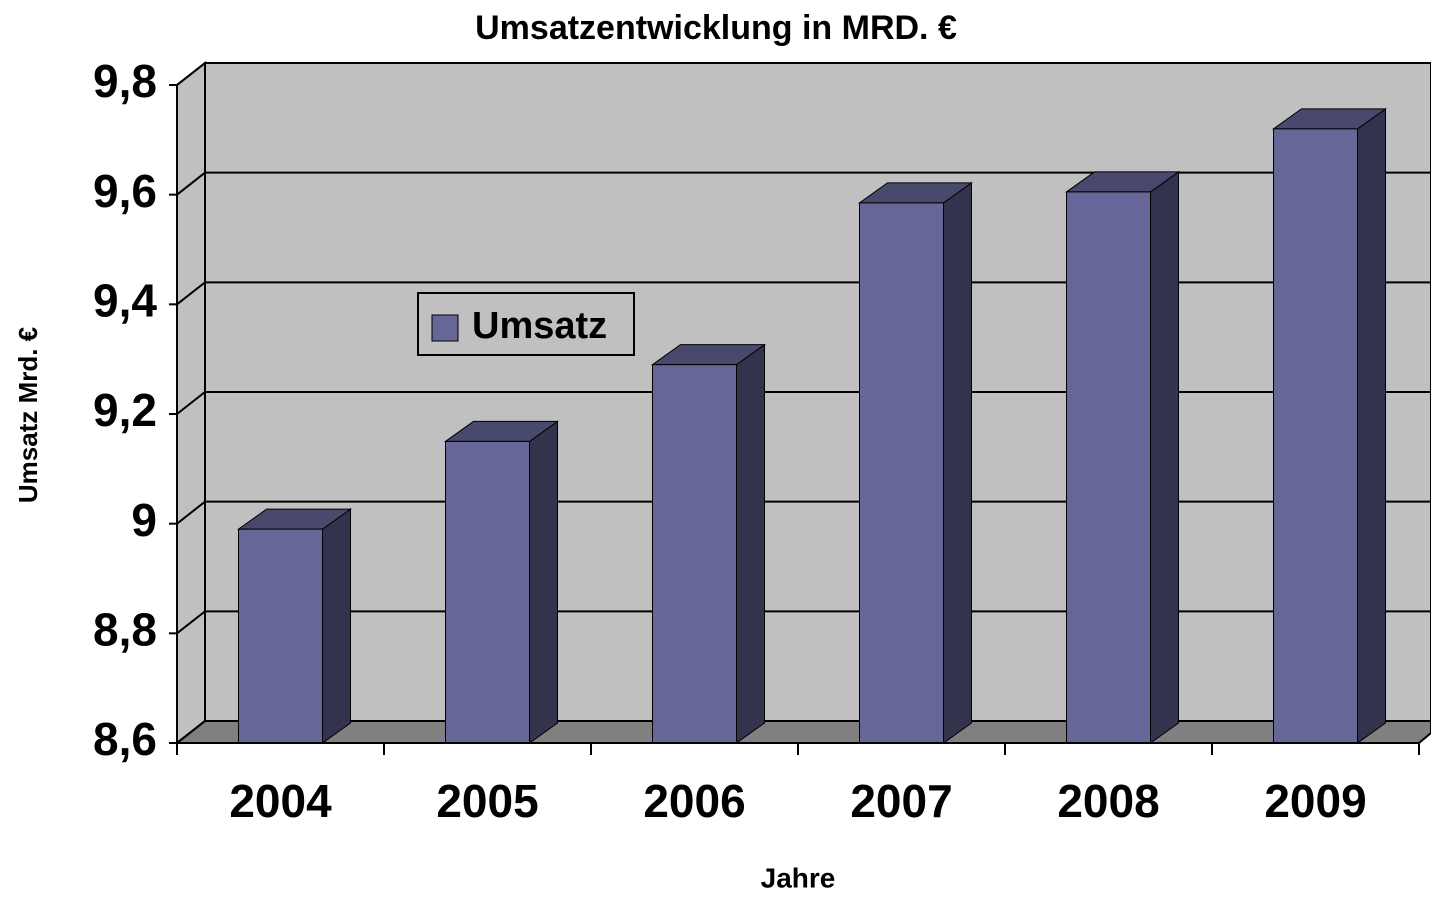 The height and width of the screenshot is (897, 1431). What do you see at coordinates (487, 801) in the screenshot?
I see `x-tick-label: 2005` at bounding box center [487, 801].